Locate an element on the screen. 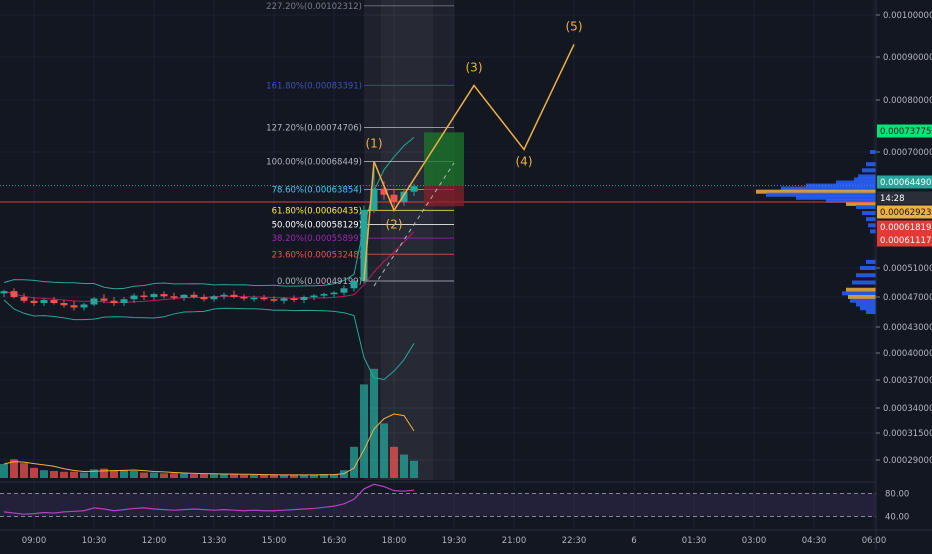  fib-level-label: 227.20%(0.00102312) is located at coordinates (314, 7).